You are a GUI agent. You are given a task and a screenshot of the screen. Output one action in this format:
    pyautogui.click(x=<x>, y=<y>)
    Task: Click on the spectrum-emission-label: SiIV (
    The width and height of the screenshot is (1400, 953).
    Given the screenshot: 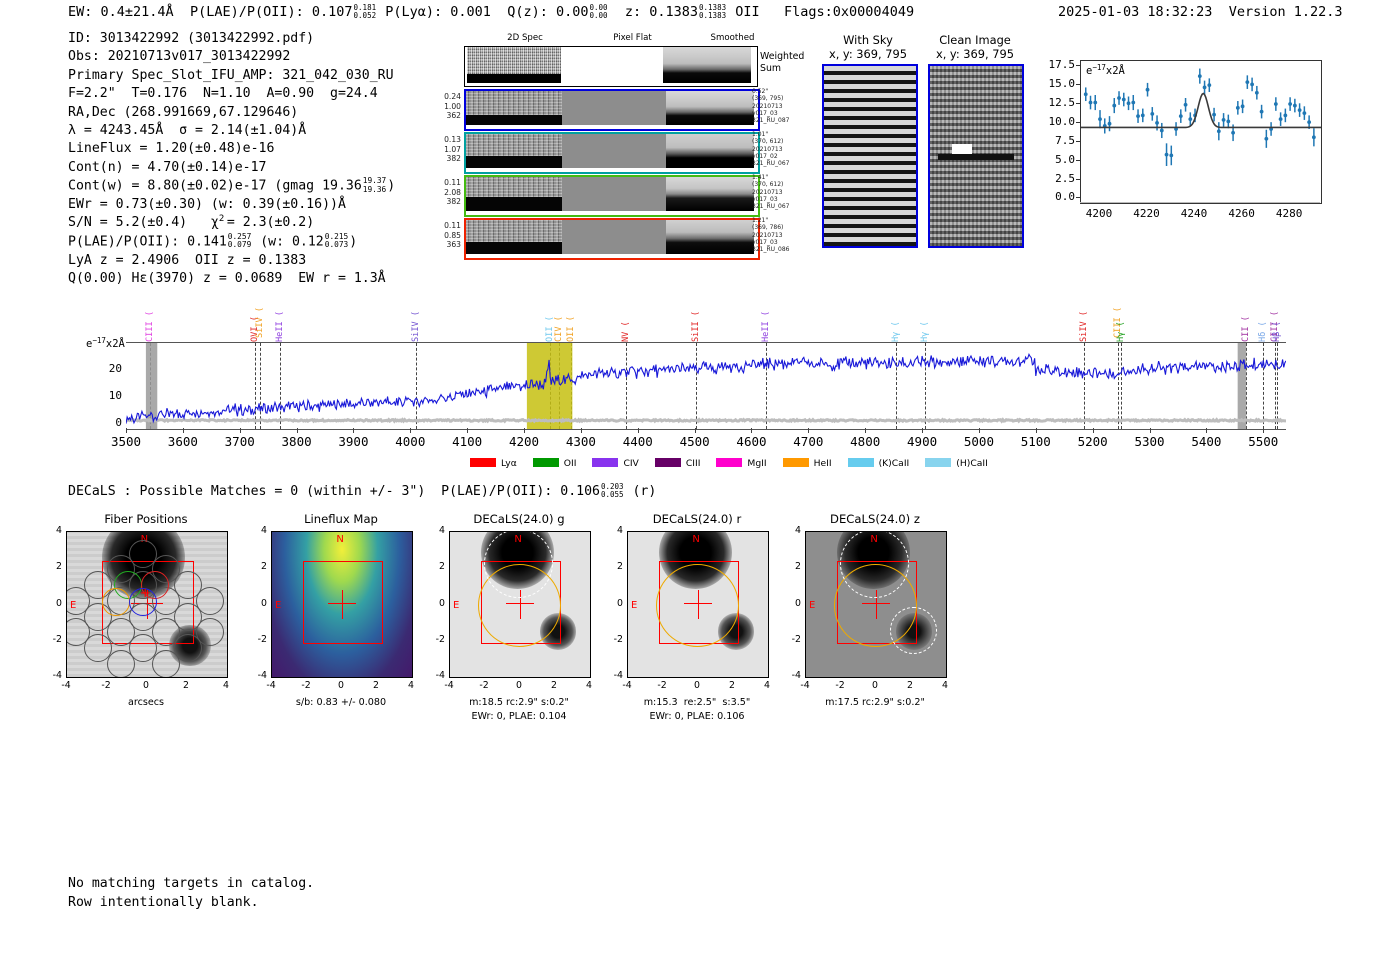 What is the action you would take?
    pyautogui.click(x=259, y=322)
    